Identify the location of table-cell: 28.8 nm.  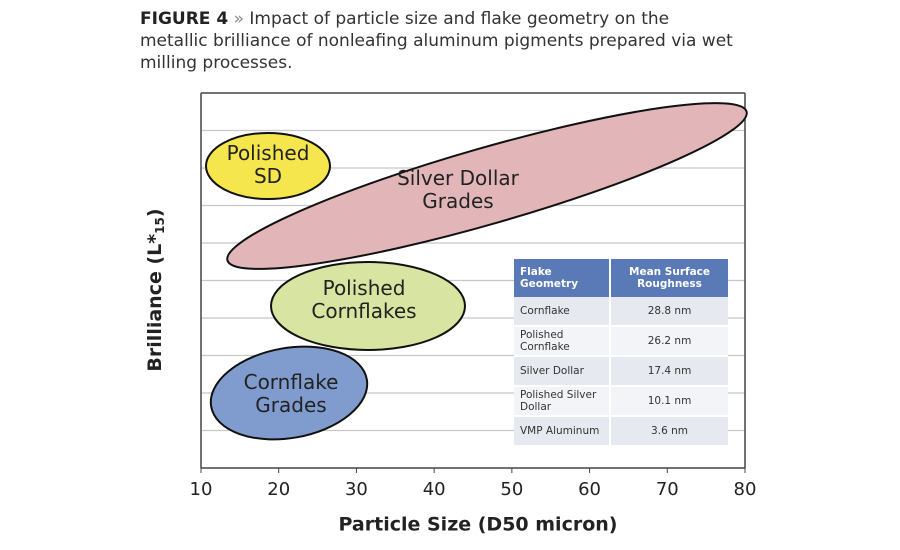
(668, 312).